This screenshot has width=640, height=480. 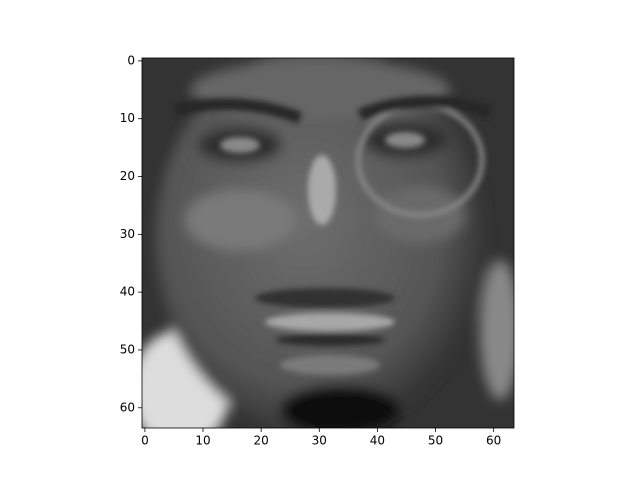 I want to click on y-tick-label: 50, so click(x=127, y=349).